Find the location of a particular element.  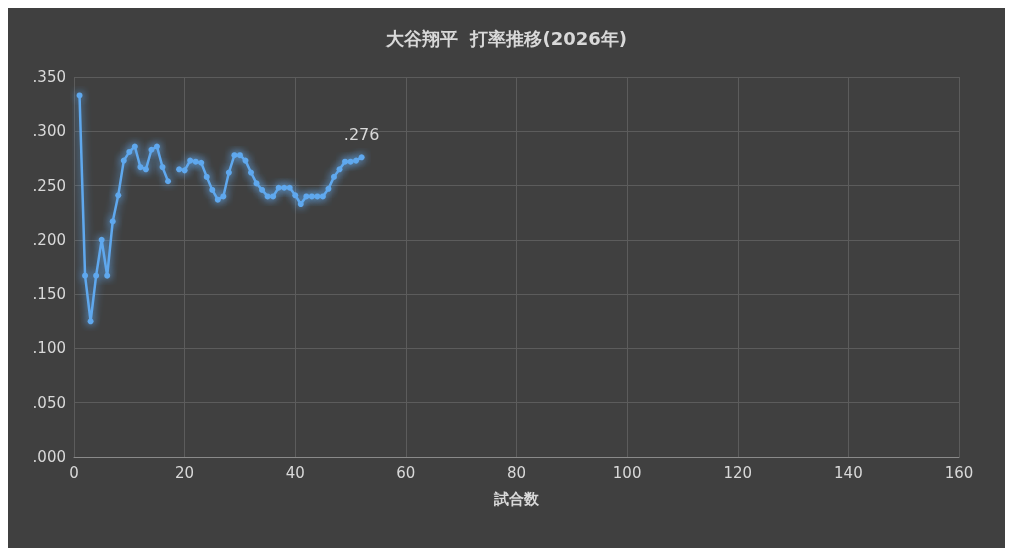

y-tick-label: .350 is located at coordinates (49, 77).